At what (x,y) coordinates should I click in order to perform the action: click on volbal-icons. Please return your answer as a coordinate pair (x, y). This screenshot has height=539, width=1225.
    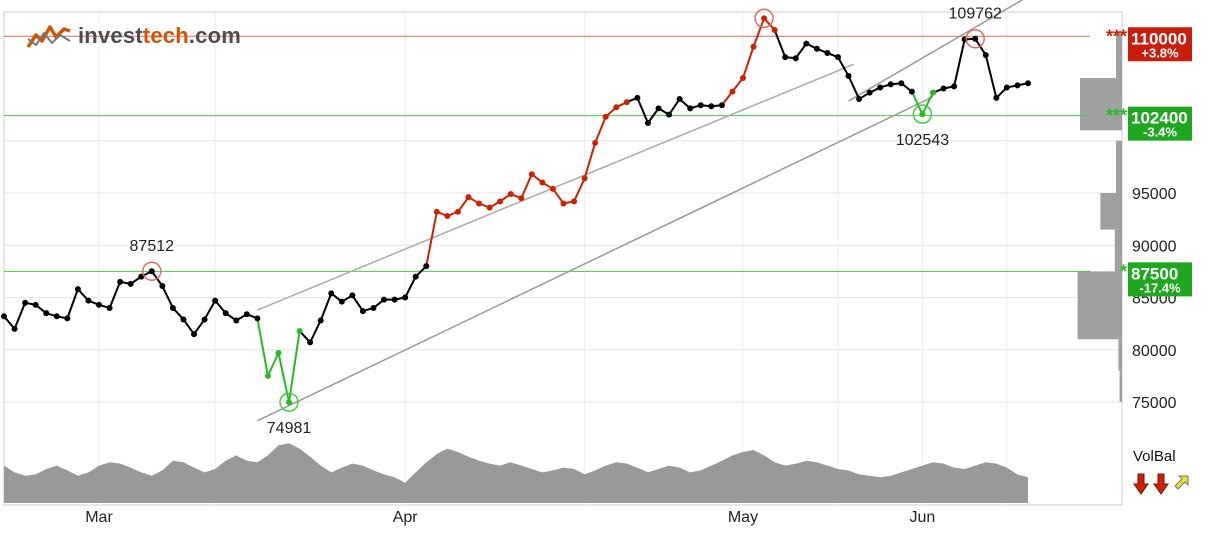
    Looking at the image, I should click on (1168, 484).